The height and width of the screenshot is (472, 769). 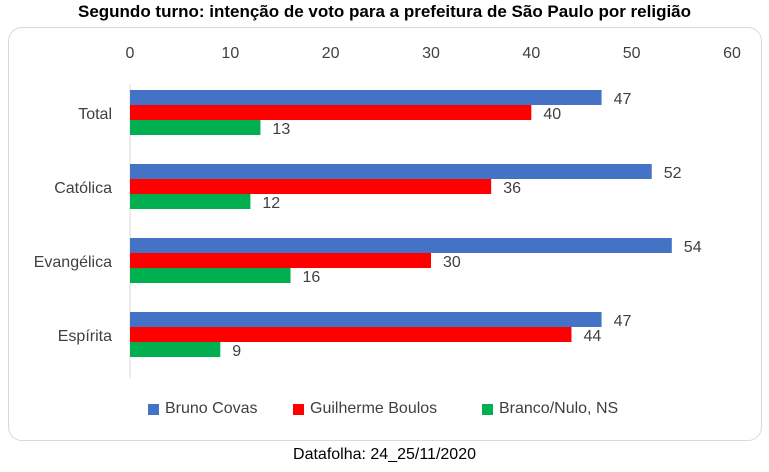 I want to click on data-label: 44, so click(x=592, y=336).